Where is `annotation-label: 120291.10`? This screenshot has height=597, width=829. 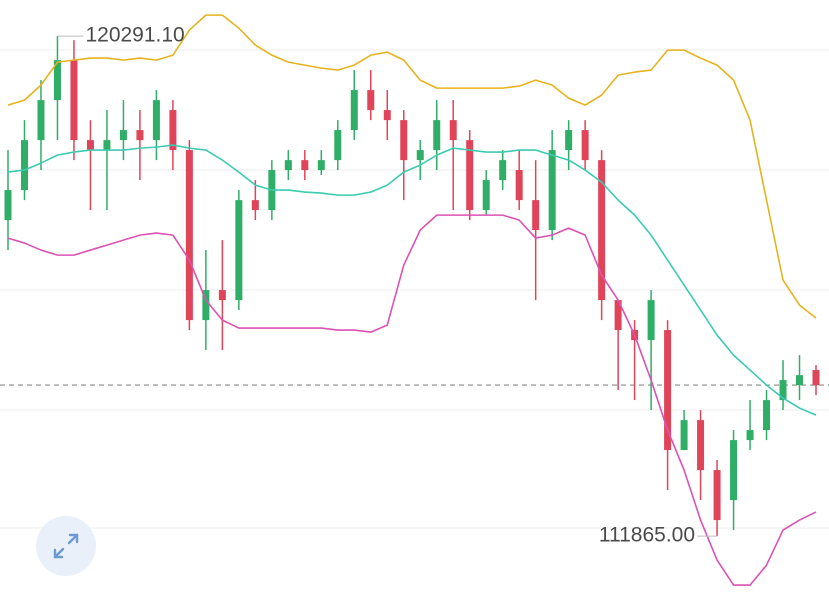 annotation-label: 120291.10 is located at coordinates (134, 35).